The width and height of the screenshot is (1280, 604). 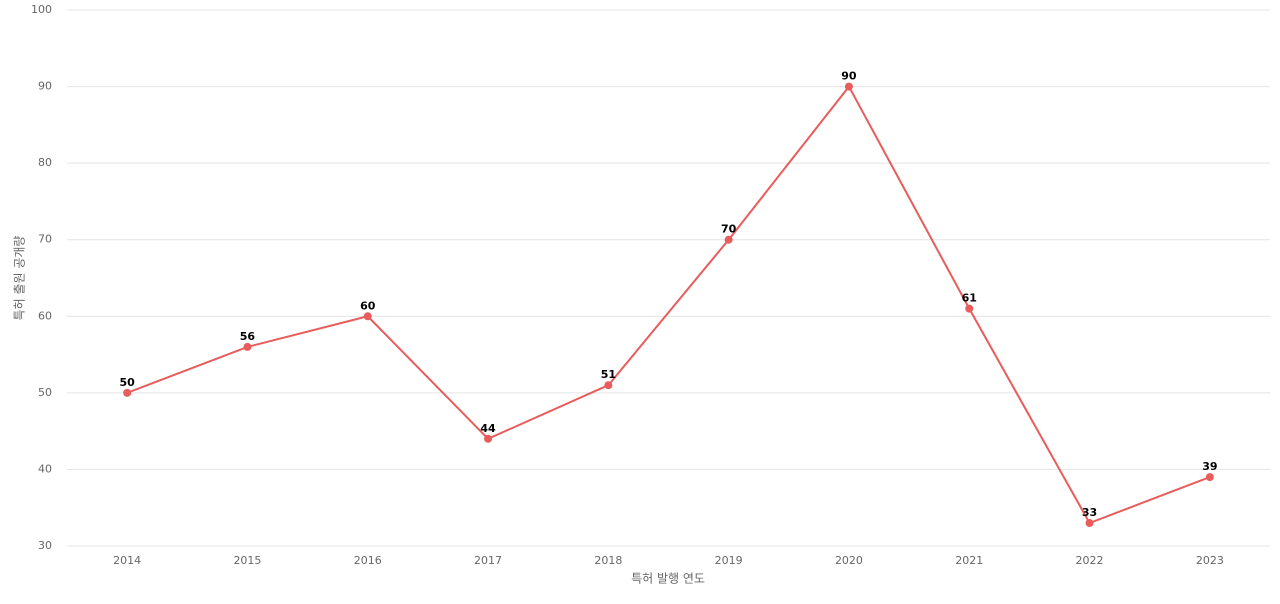 I want to click on y-tick-label: 60, so click(x=45, y=315).